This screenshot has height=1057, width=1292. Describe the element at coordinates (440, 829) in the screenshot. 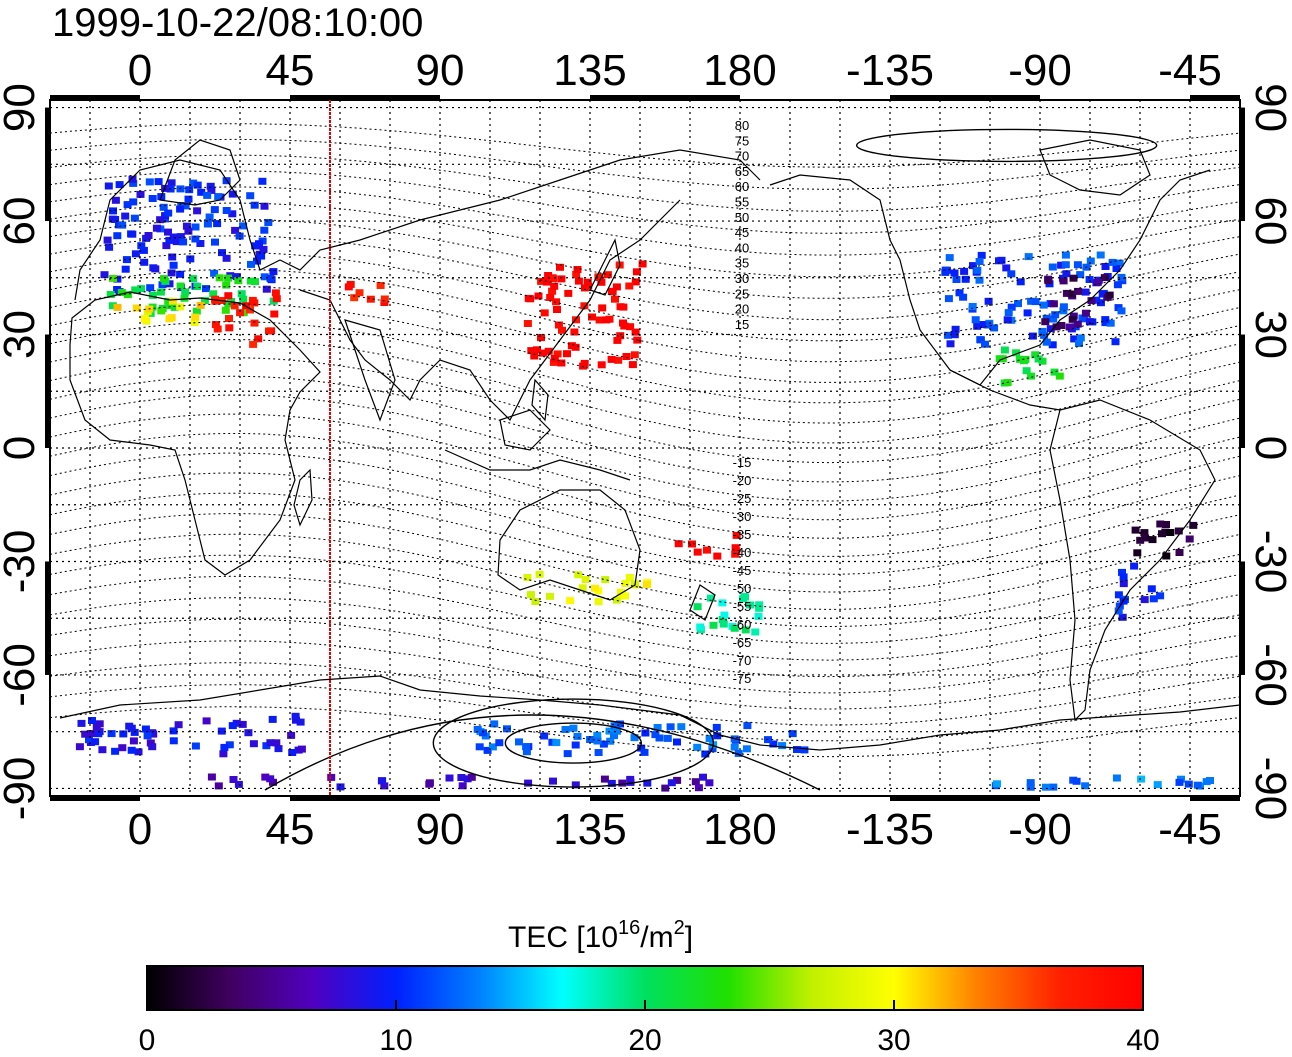

I see `bottom-lon-label: 90` at that location.